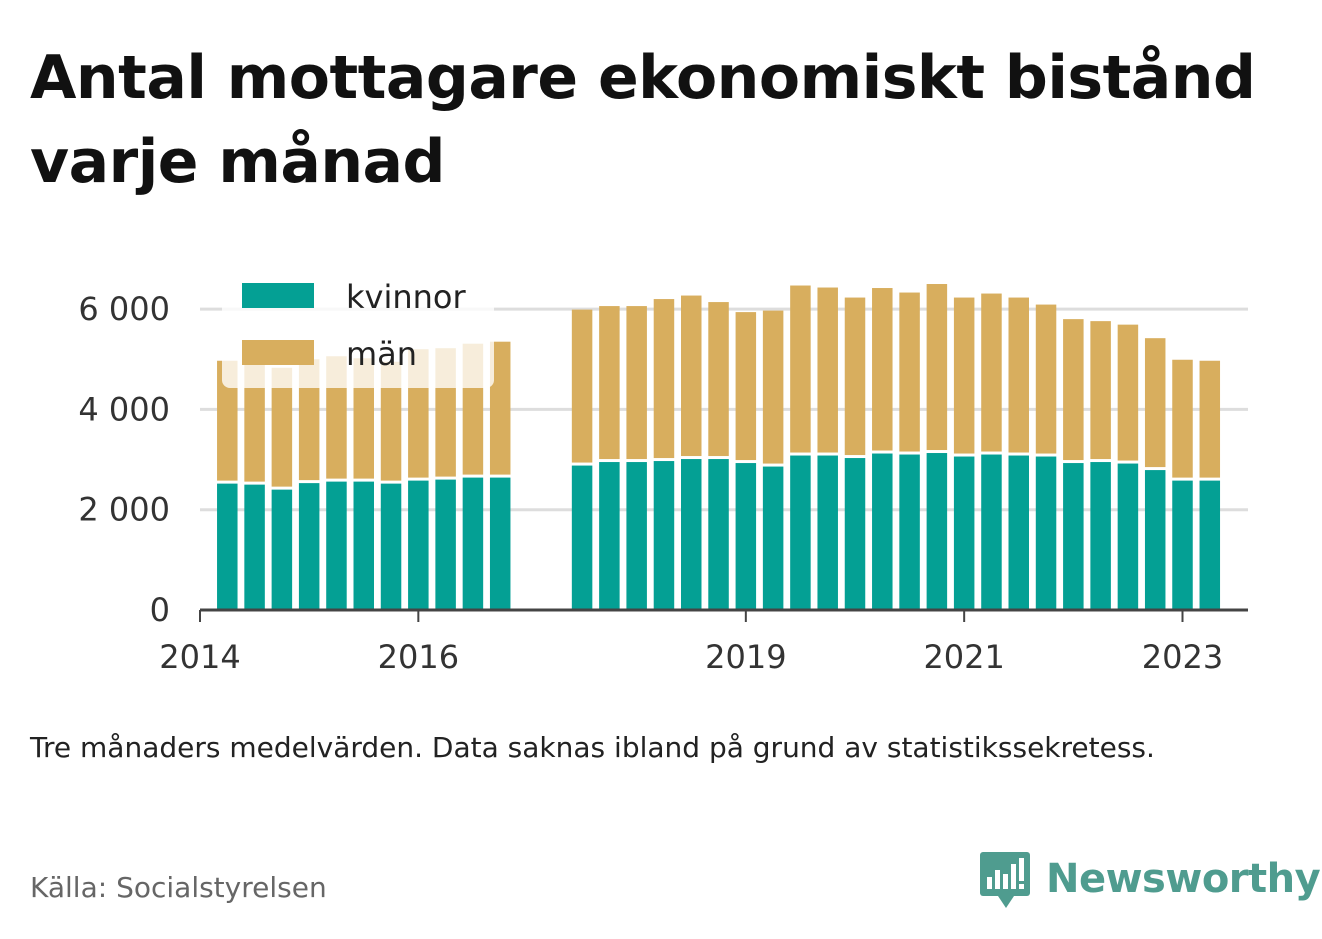 This screenshot has height=939, width=1322. Describe the element at coordinates (745, 657) in the screenshot. I see `x-tick-label: 2019` at that location.